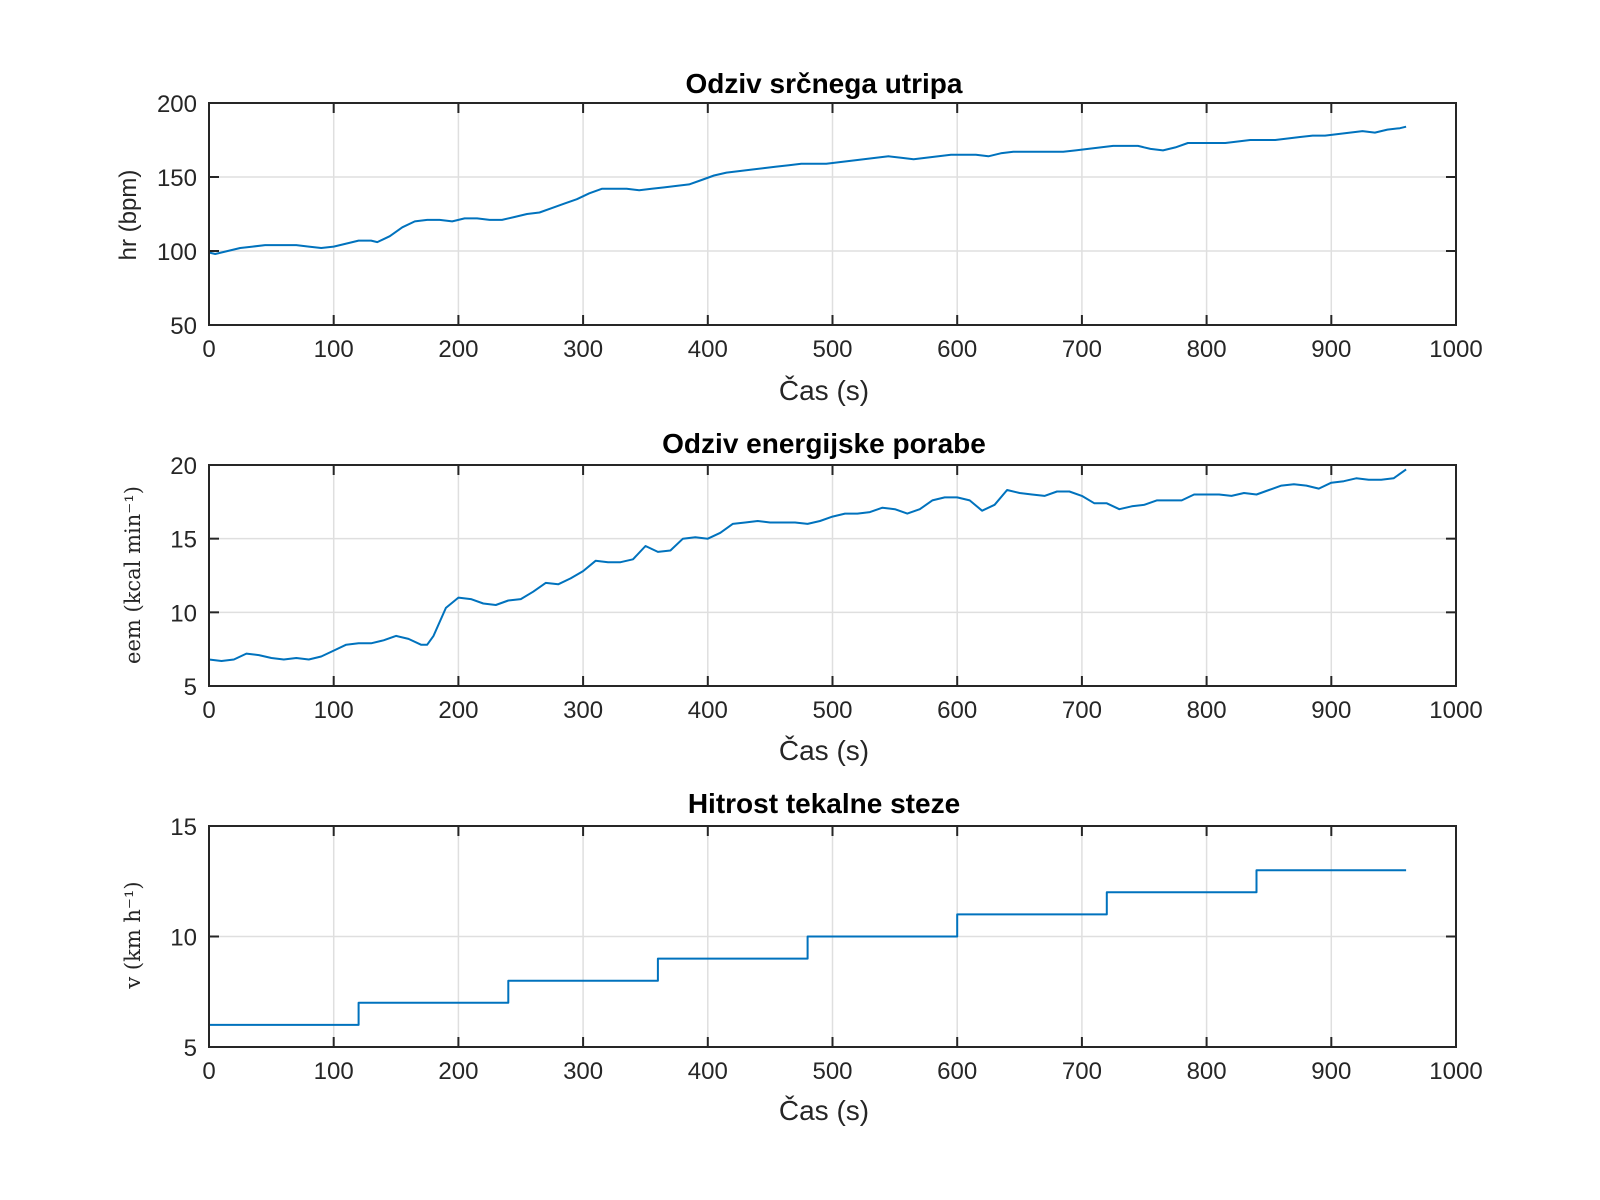  I want to click on y-tick-label: 200, so click(177, 104).